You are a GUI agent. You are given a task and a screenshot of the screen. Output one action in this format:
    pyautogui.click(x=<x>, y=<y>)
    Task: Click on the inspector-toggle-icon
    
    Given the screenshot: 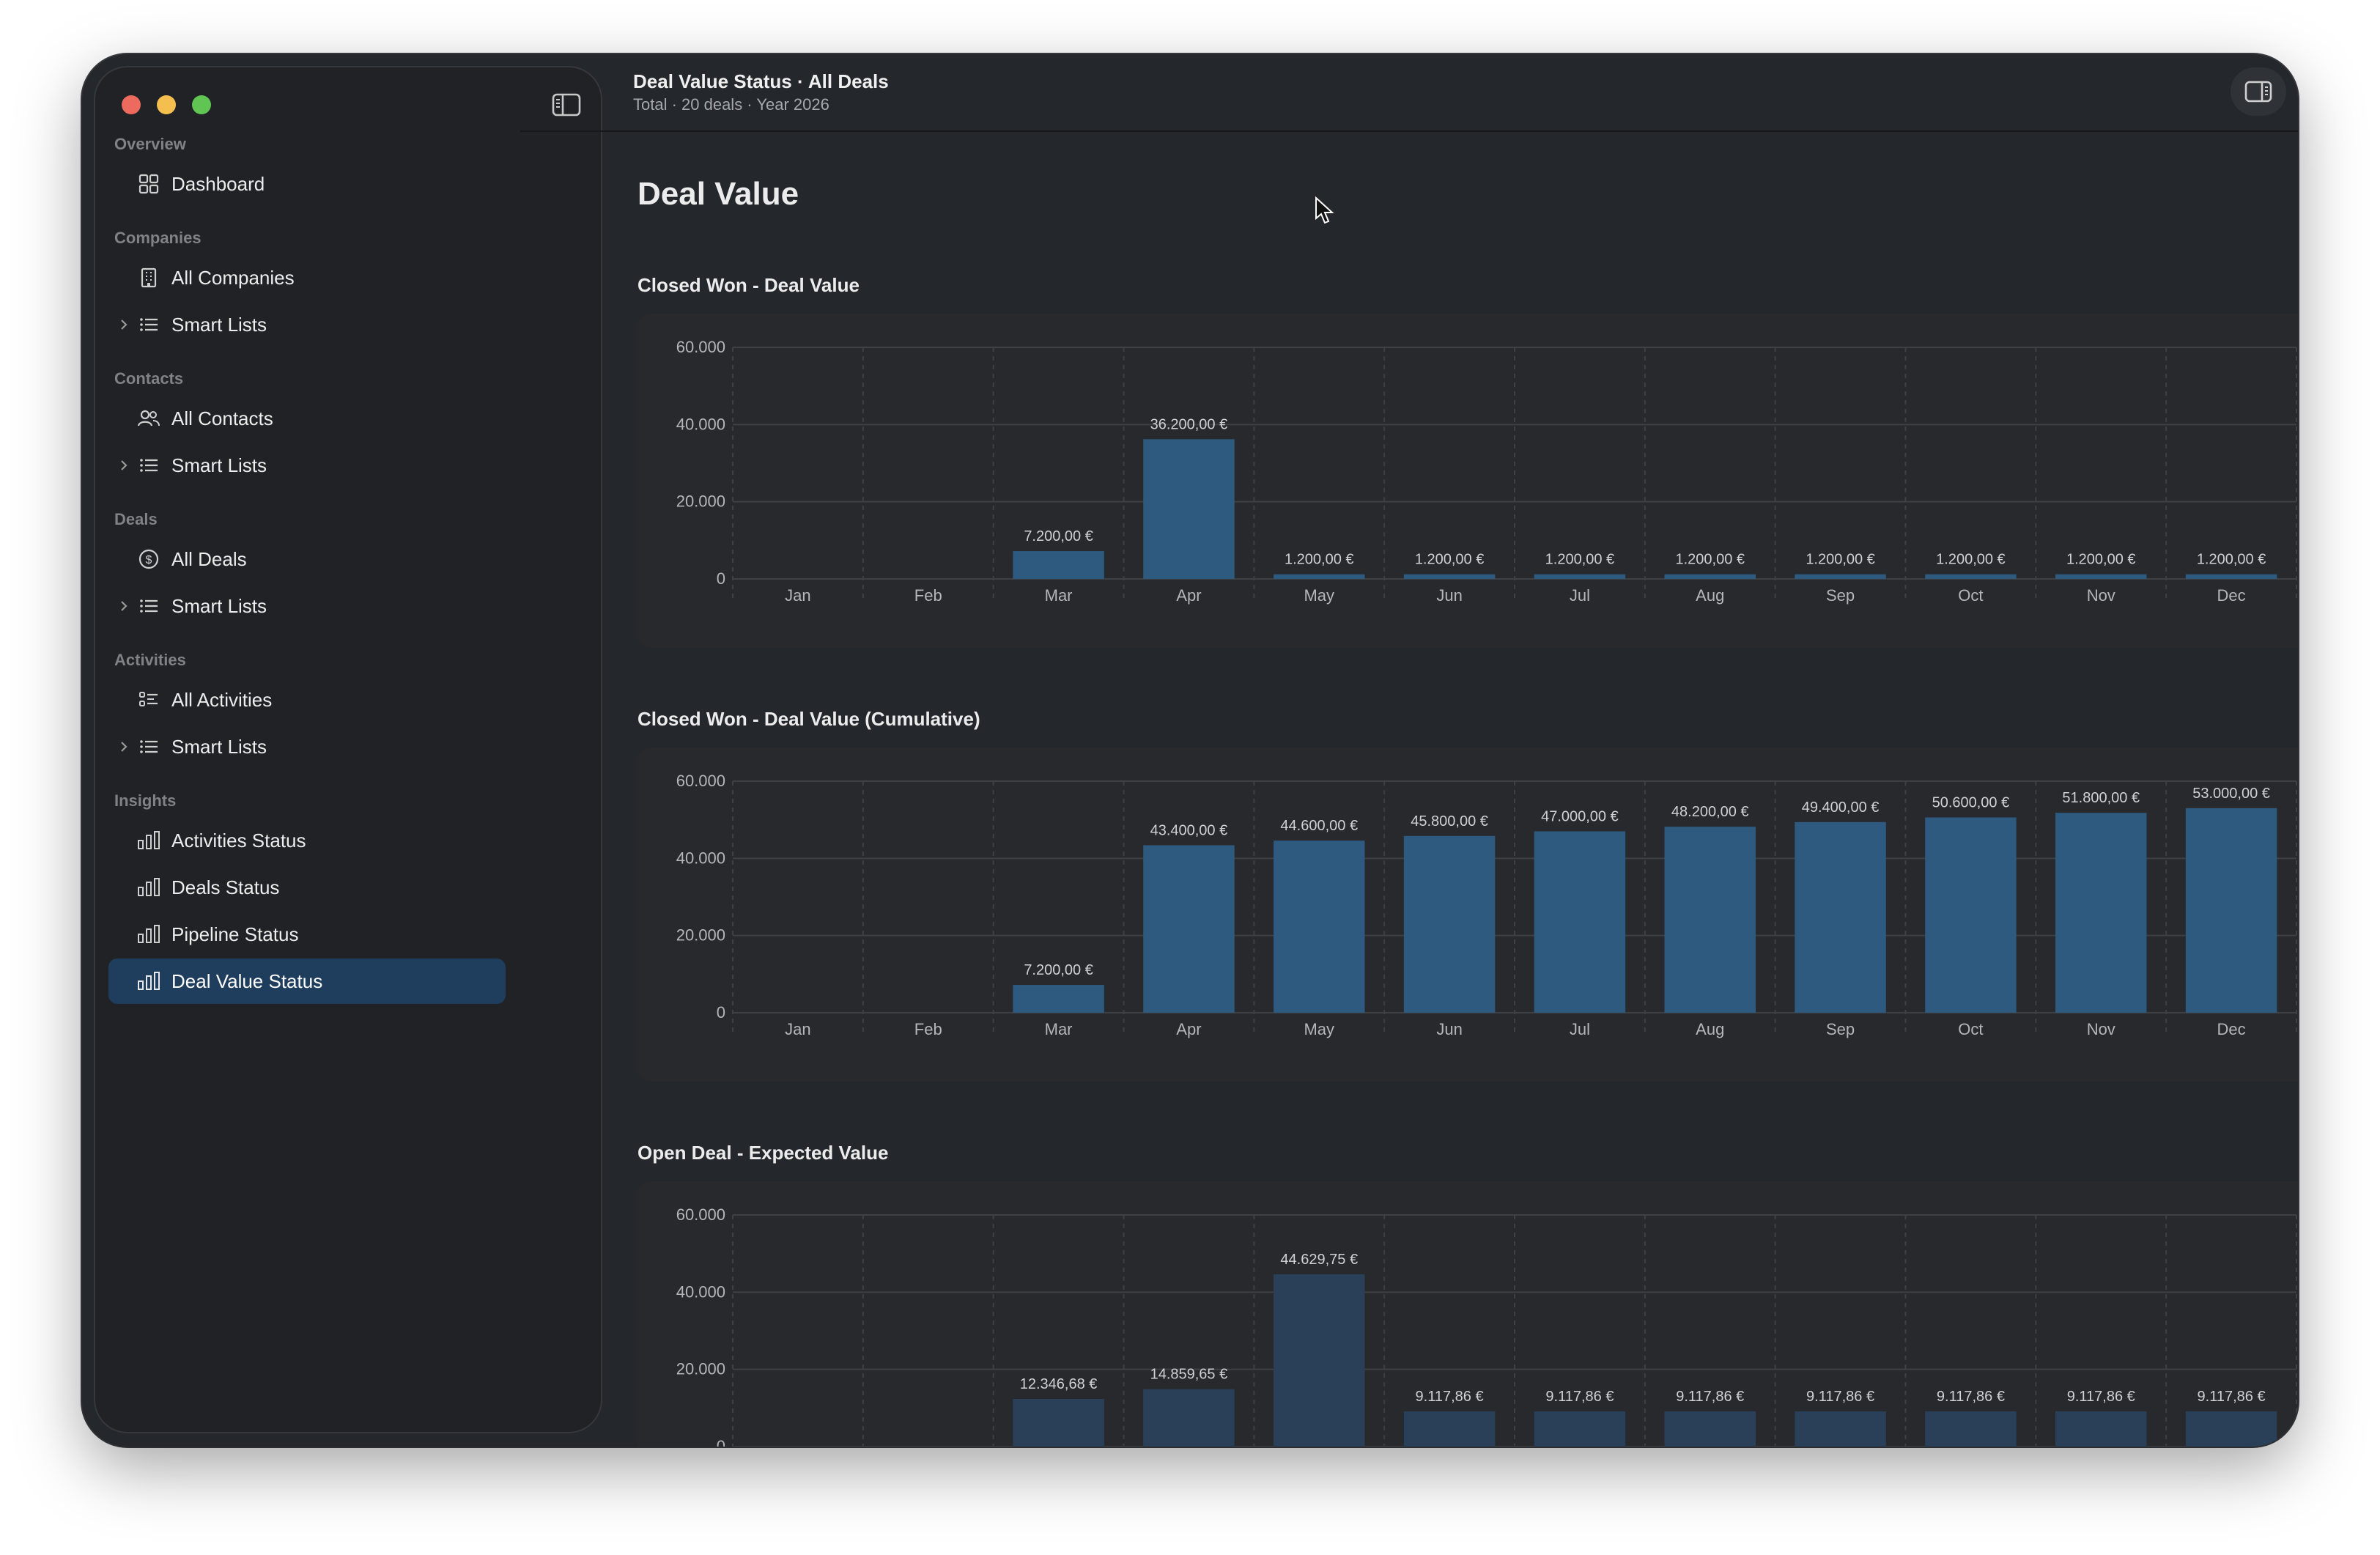 What is the action you would take?
    pyautogui.click(x=2258, y=92)
    